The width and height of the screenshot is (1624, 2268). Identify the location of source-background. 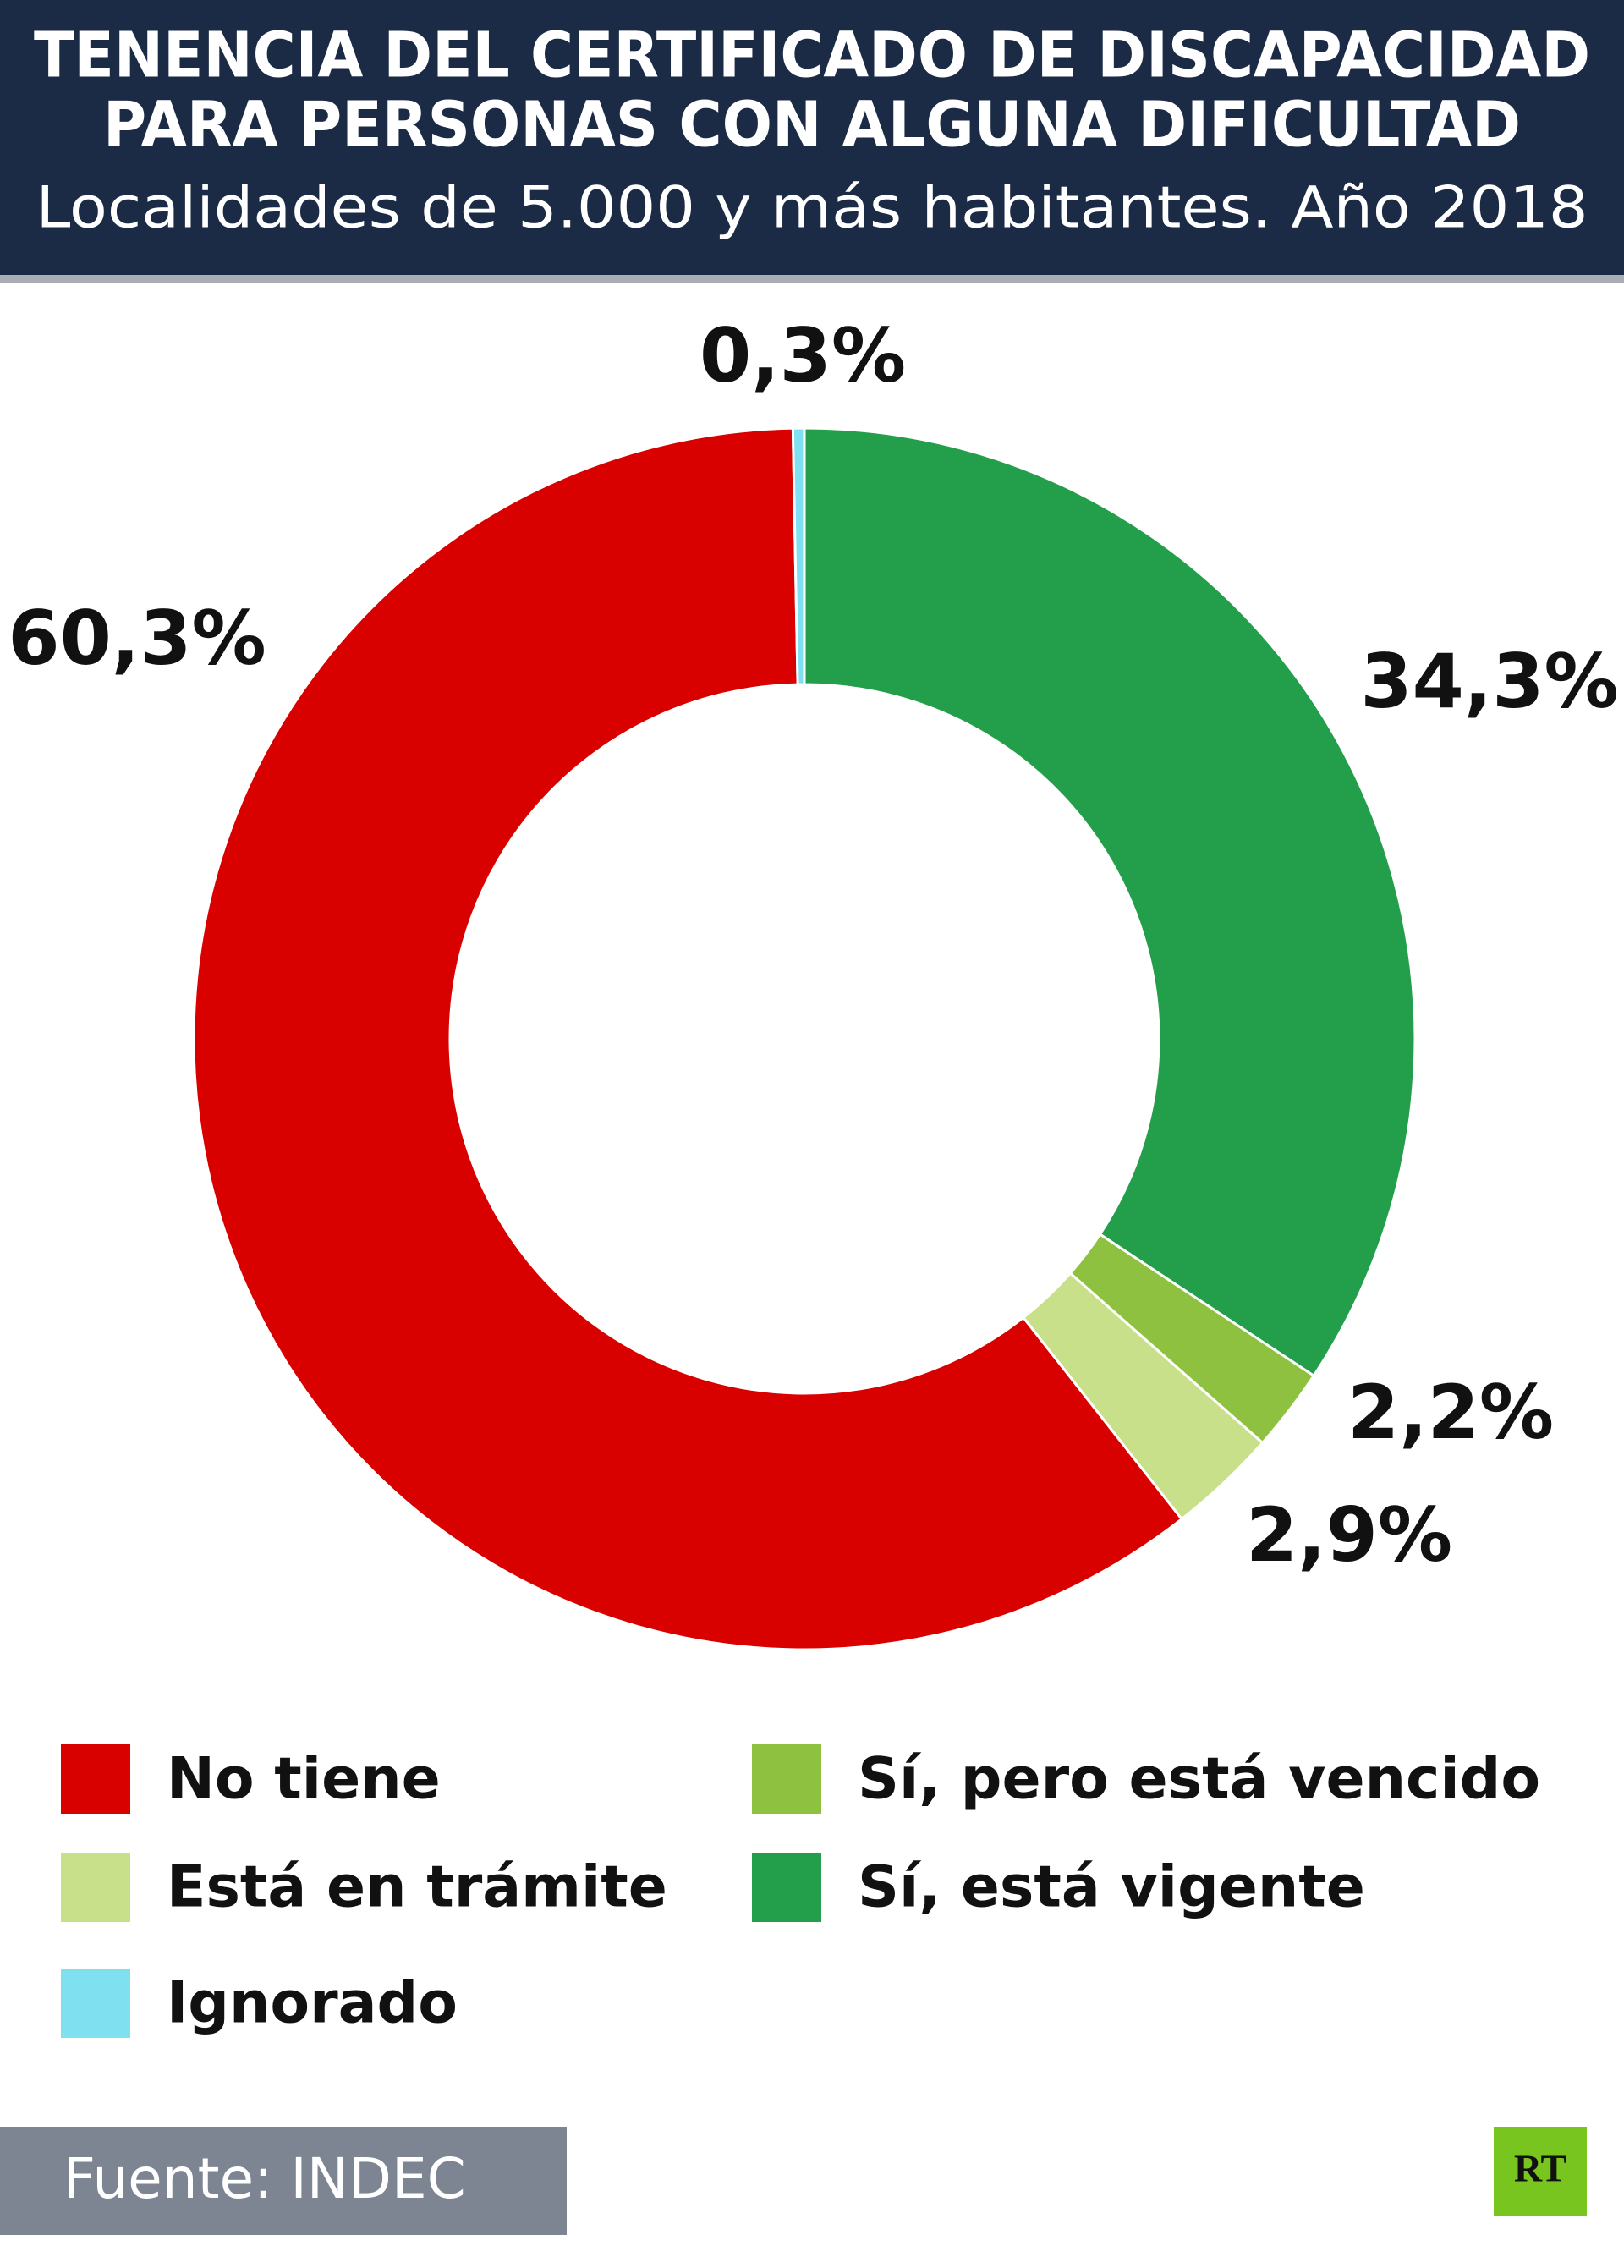
(284, 2181).